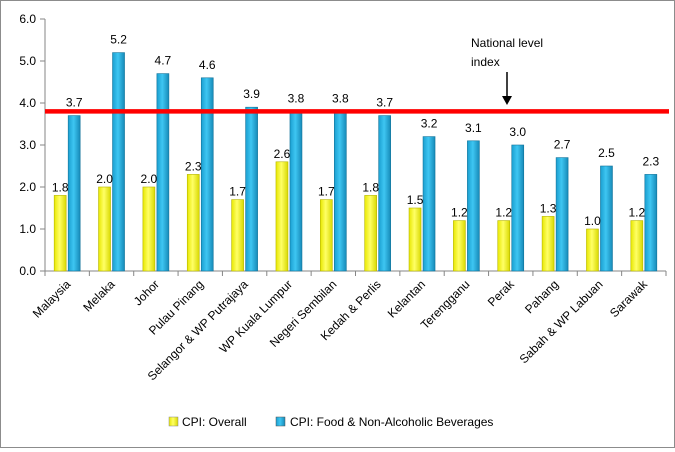  Describe the element at coordinates (27, 61) in the screenshot. I see `y-tick-label: 5.0` at that location.